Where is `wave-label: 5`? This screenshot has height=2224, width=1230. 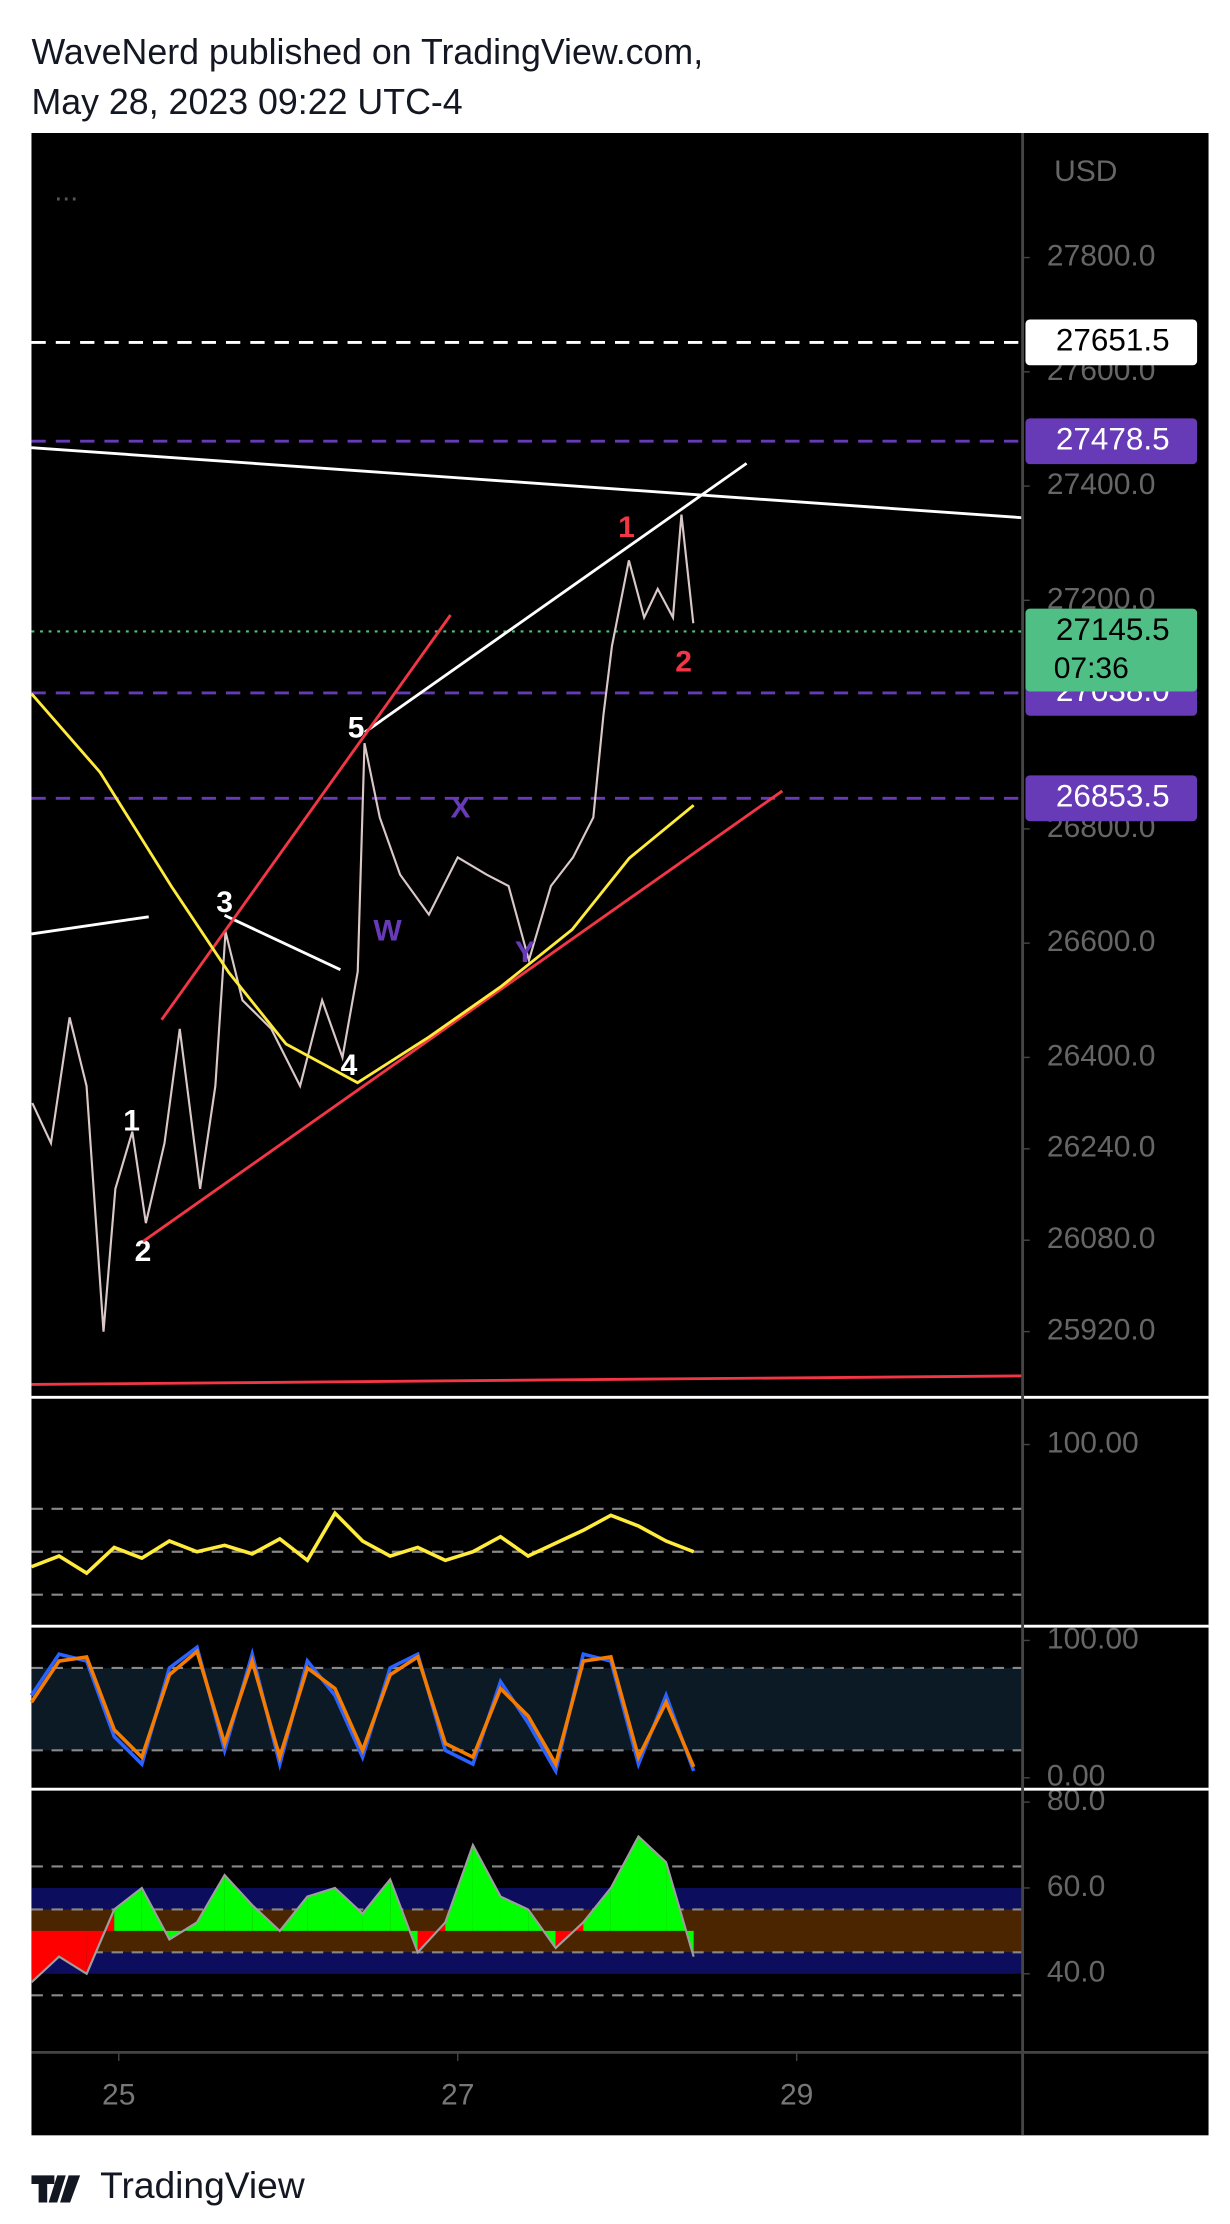 wave-label: 5 is located at coordinates (356, 727).